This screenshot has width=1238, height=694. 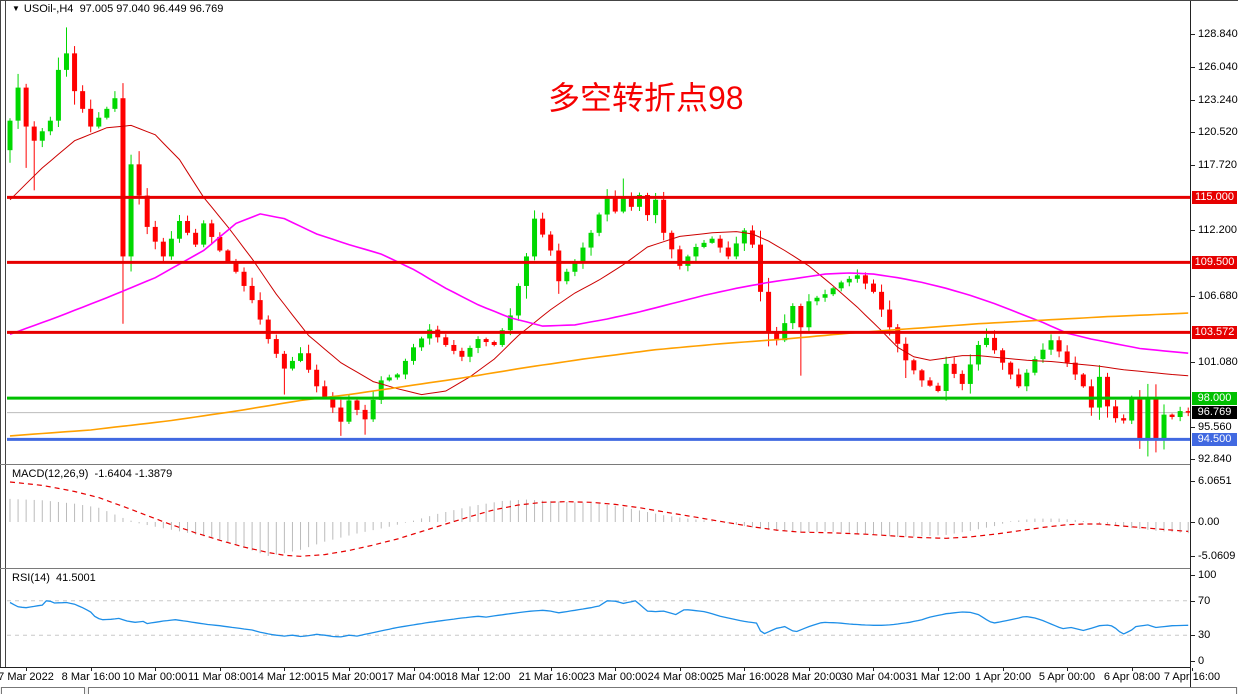 I want to click on rsi-name: RSI(14), so click(x=31, y=578).